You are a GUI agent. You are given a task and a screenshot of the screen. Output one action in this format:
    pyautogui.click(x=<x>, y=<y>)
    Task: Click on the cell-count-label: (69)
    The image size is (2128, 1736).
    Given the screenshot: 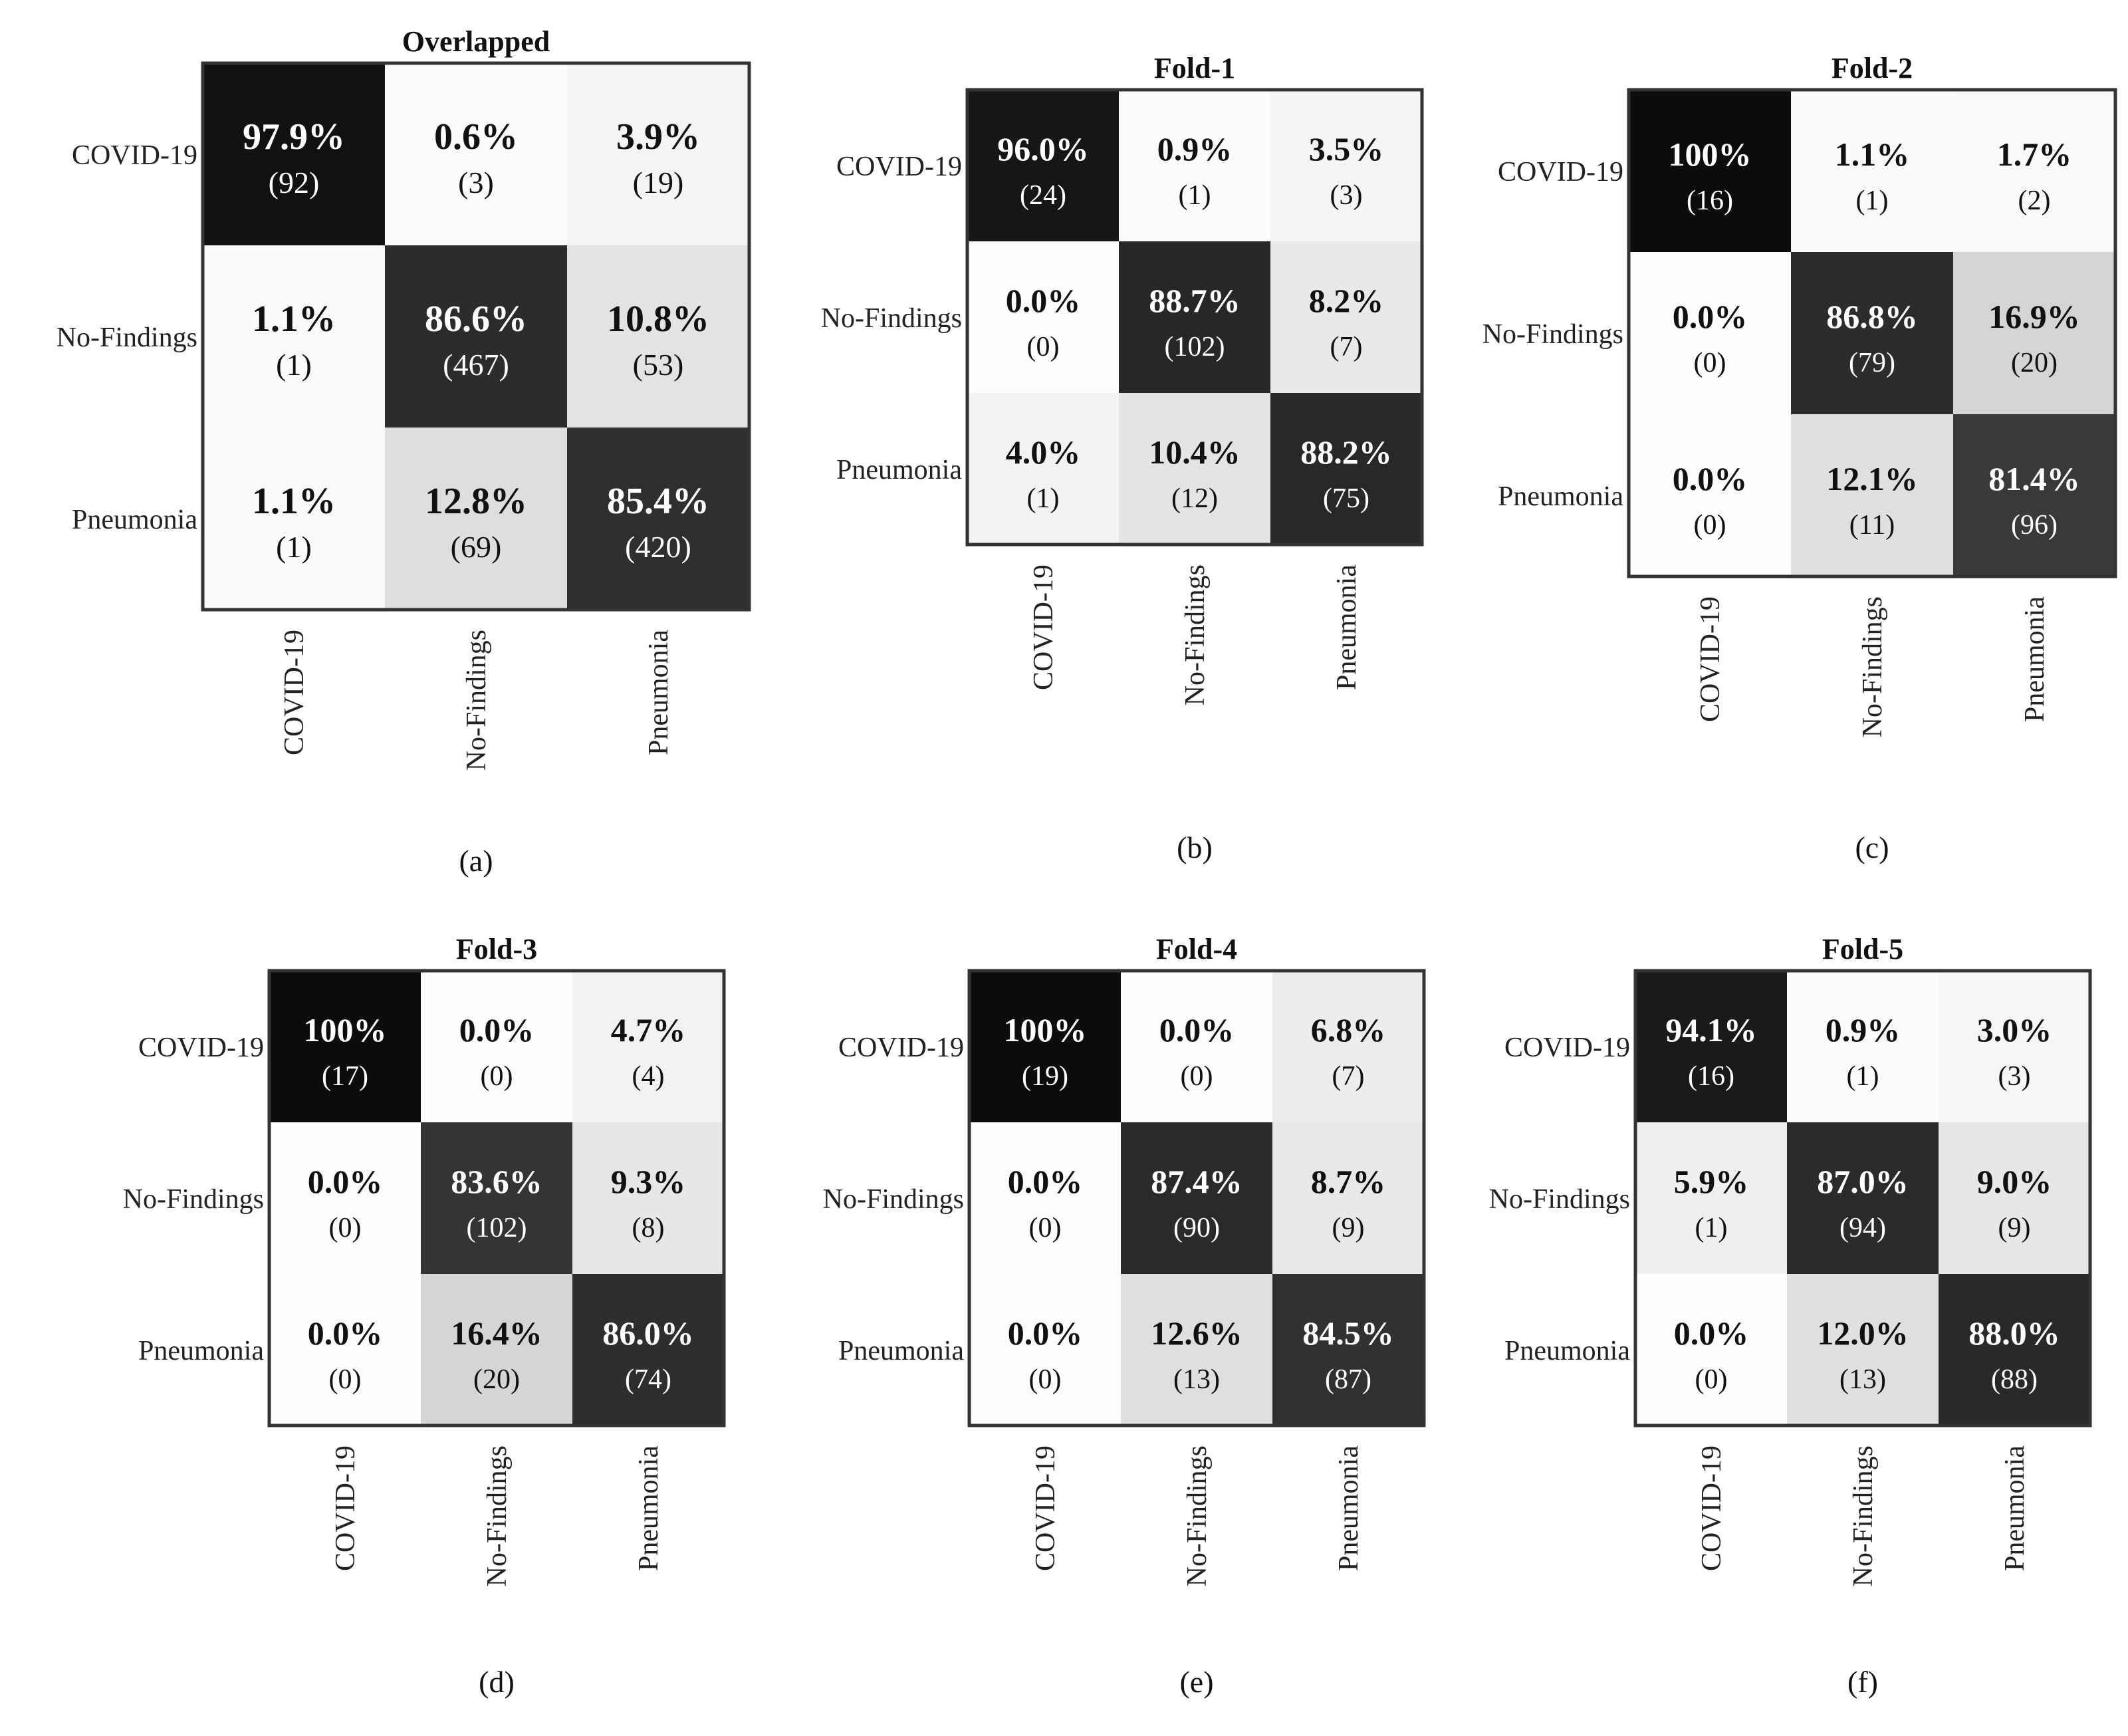 What is the action you would take?
    pyautogui.click(x=476, y=547)
    